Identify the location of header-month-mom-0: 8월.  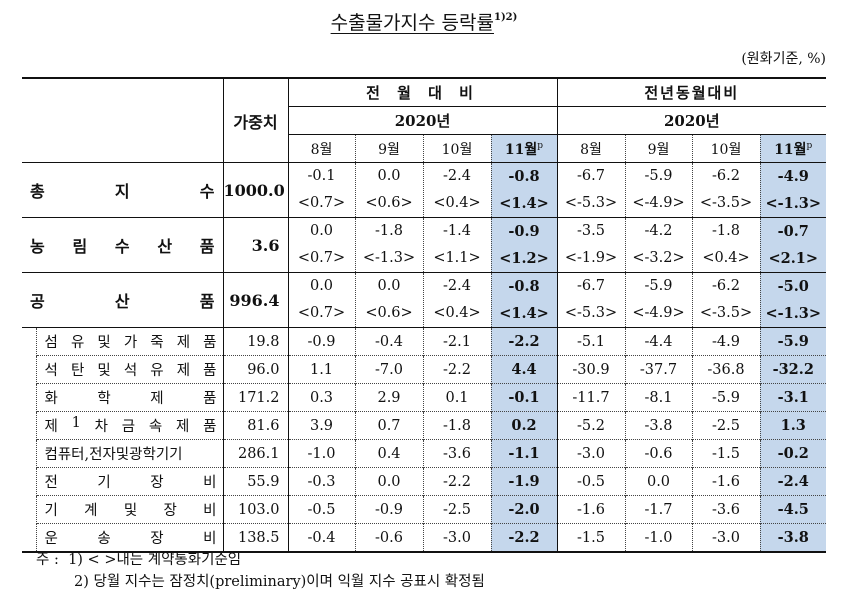
(321, 148).